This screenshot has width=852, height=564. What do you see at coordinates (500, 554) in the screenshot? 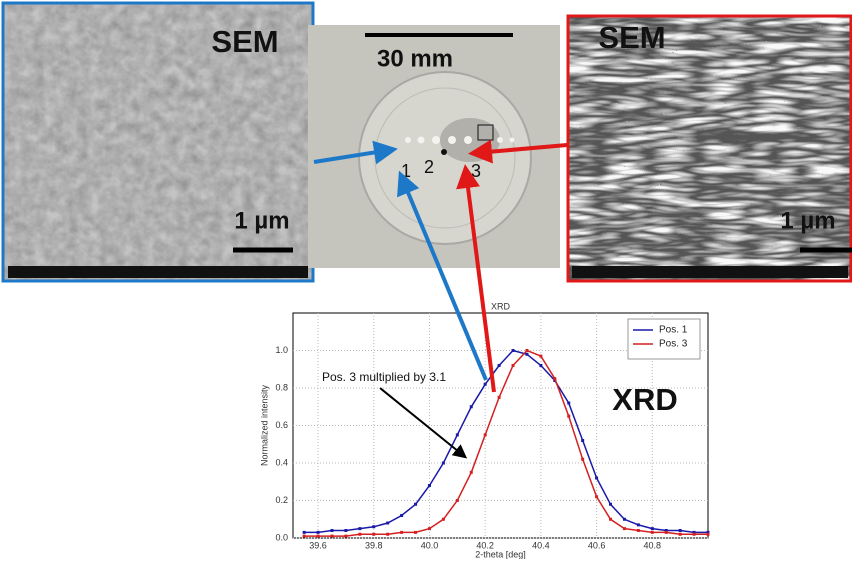
I see `x-axis-label: 2-theta [deg]` at bounding box center [500, 554].